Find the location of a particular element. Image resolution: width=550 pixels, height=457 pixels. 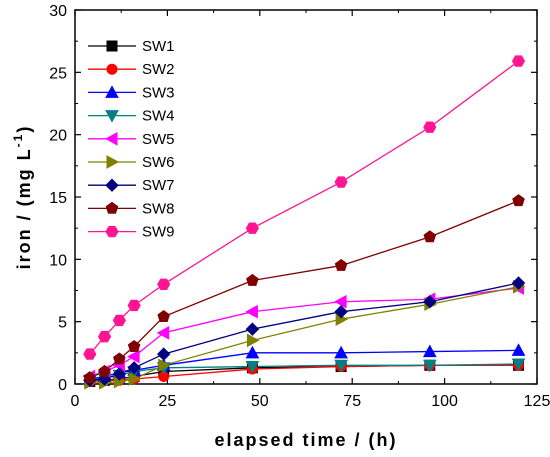

legend-label-sw6: SW6 is located at coordinates (158, 162).